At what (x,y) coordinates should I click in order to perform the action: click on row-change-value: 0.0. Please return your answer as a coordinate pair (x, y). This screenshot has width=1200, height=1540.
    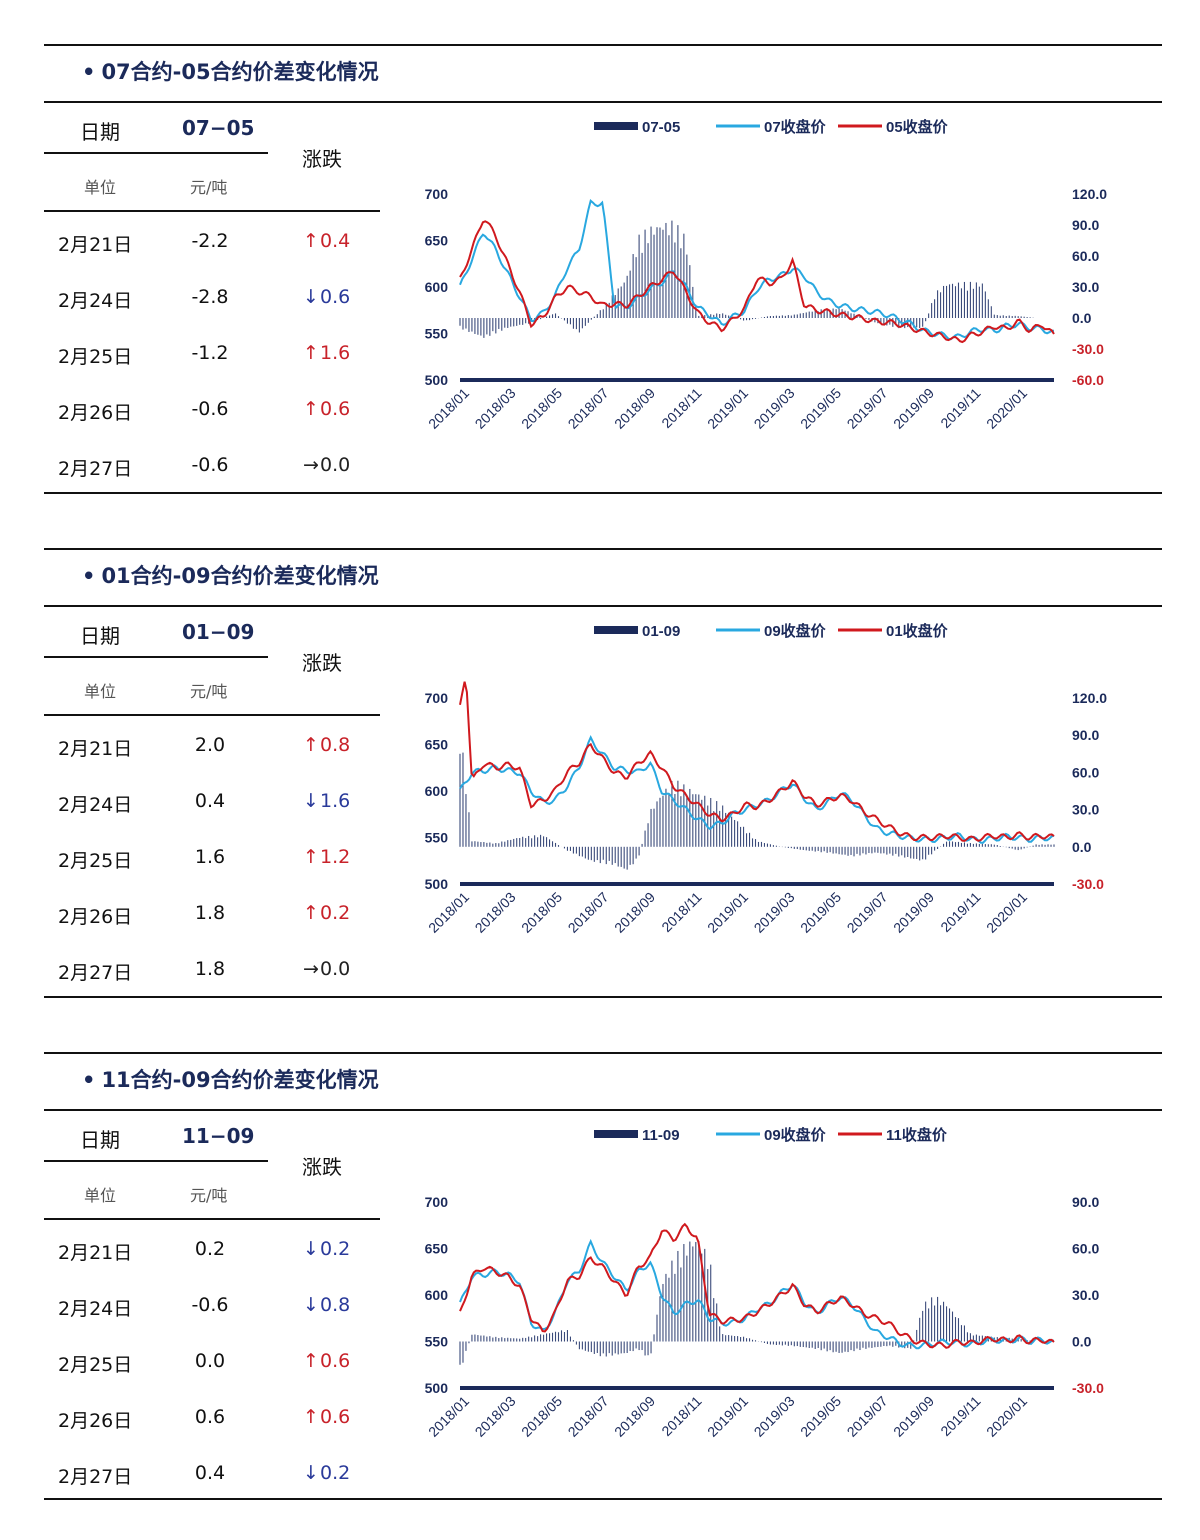
    Looking at the image, I should click on (335, 969).